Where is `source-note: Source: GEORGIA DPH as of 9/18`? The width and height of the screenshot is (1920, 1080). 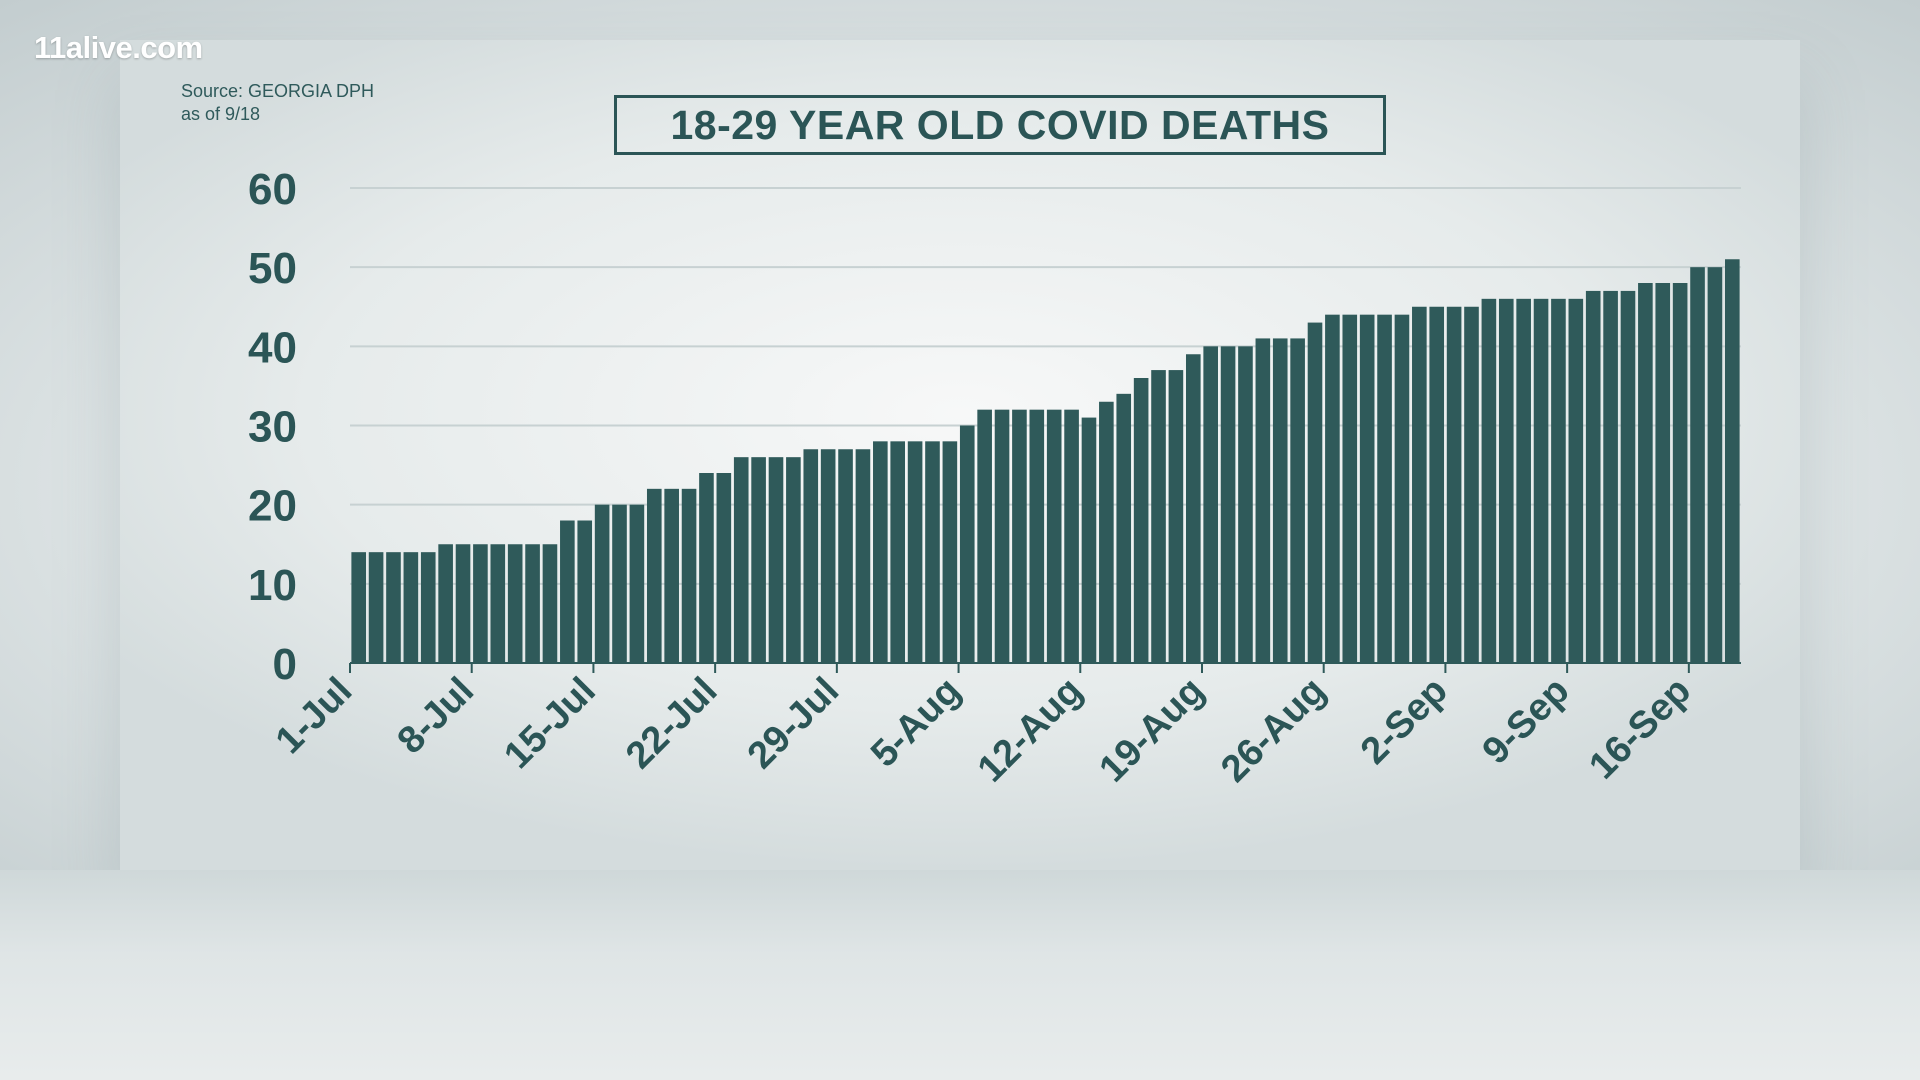 source-note: Source: GEORGIA DPH as of 9/18 is located at coordinates (277, 103).